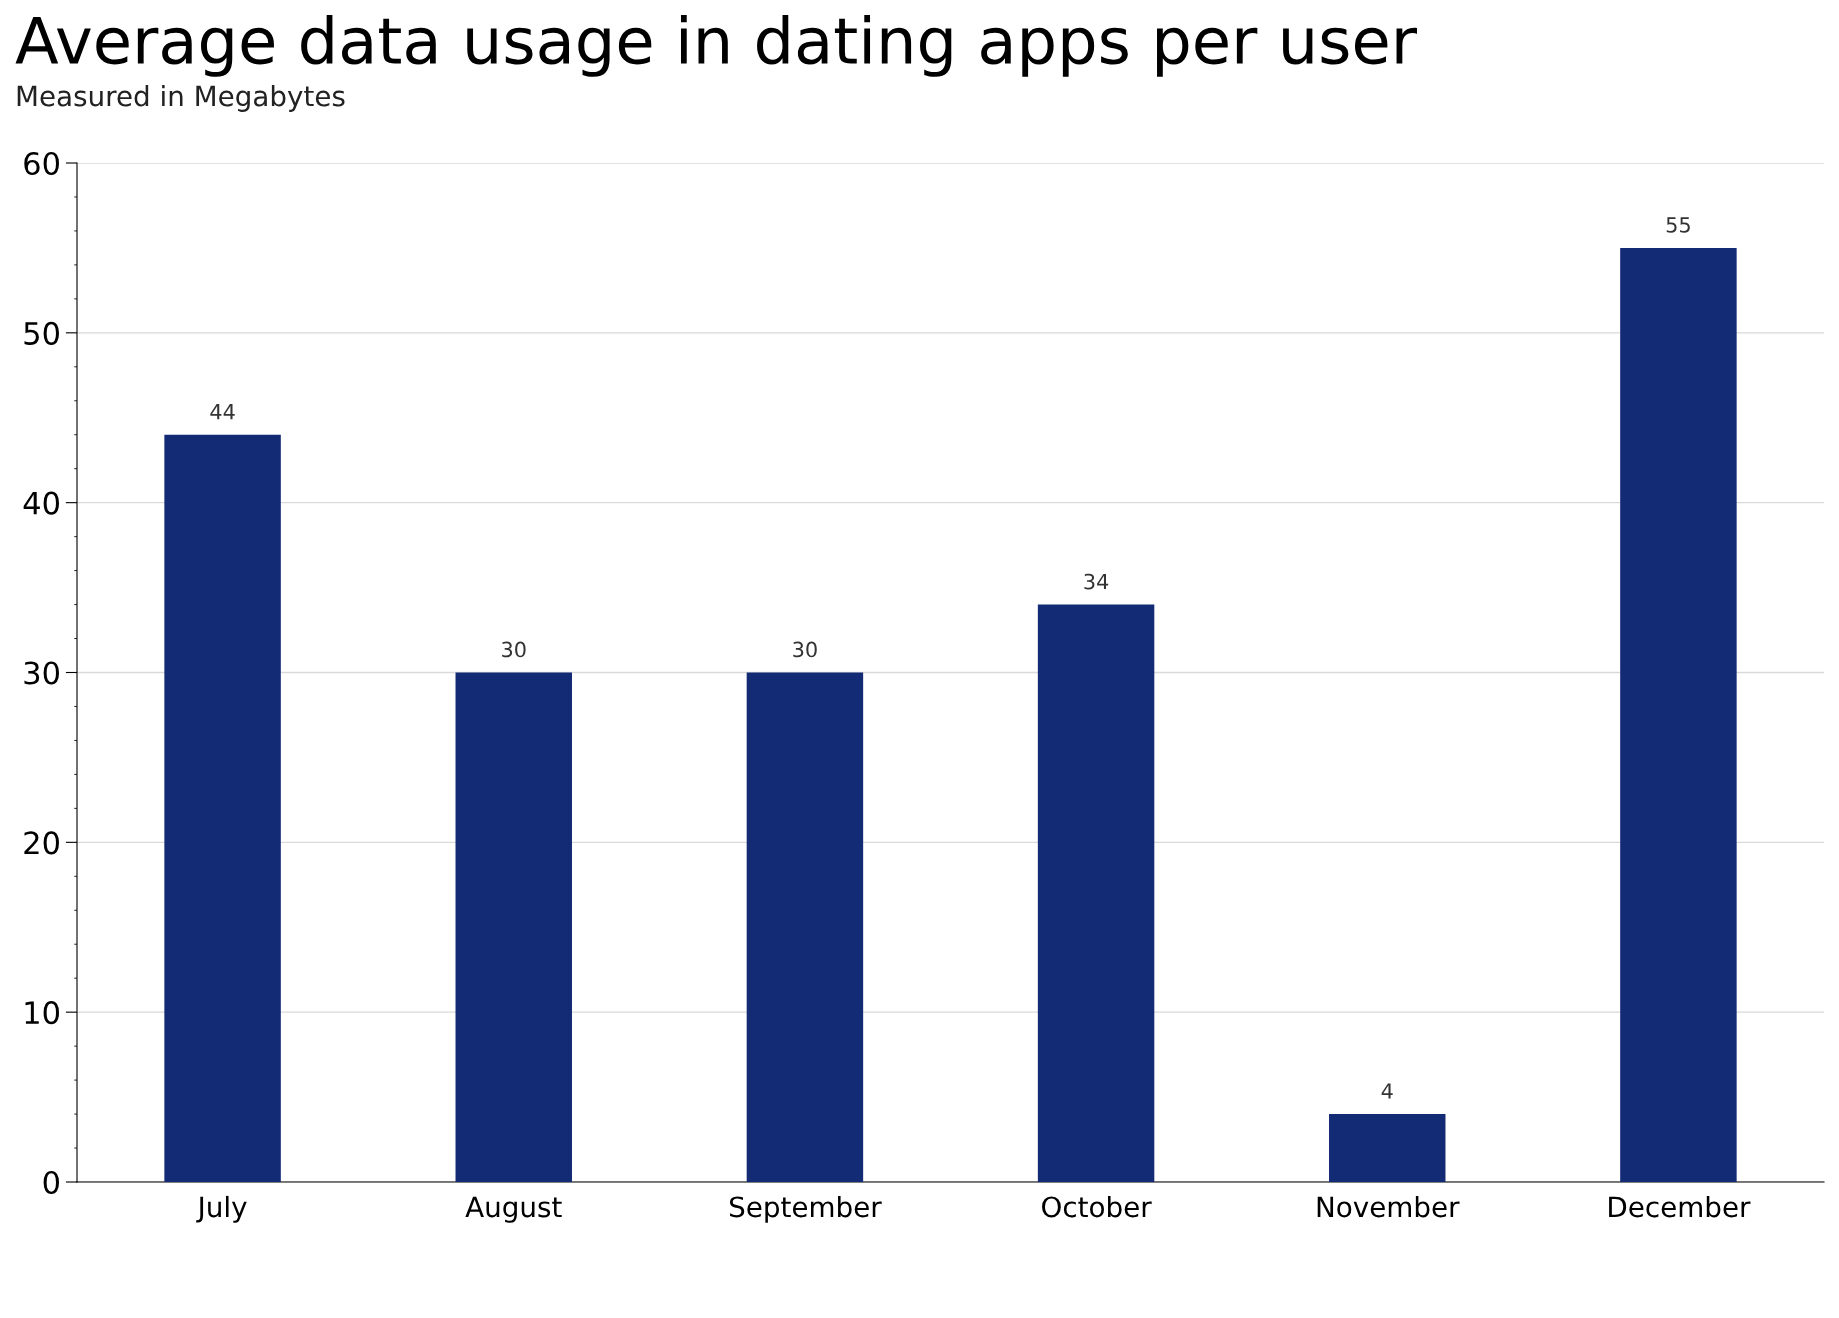  Describe the element at coordinates (41, 673) in the screenshot. I see `y-tick-label: 30` at that location.